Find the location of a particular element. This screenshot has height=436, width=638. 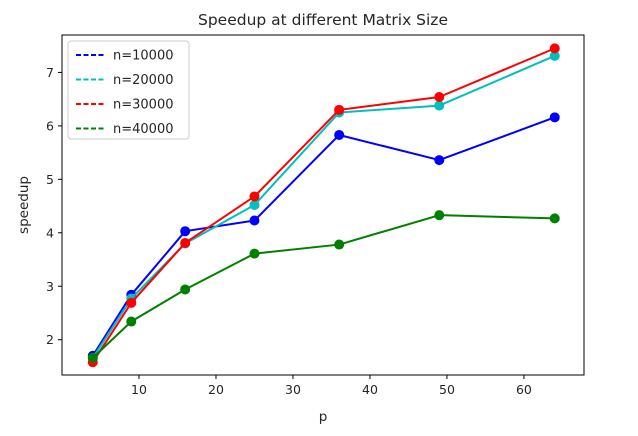

legend-box is located at coordinates (128, 90).